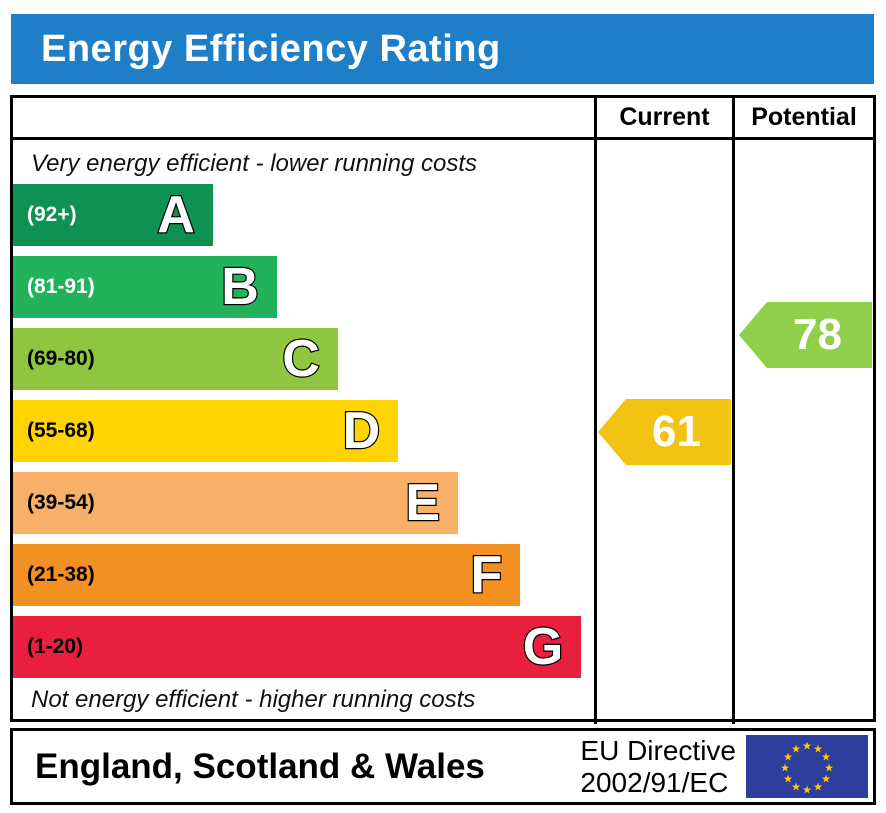 The image size is (886, 813). I want to click on band-bar-d: (55-68) D, so click(206, 431).